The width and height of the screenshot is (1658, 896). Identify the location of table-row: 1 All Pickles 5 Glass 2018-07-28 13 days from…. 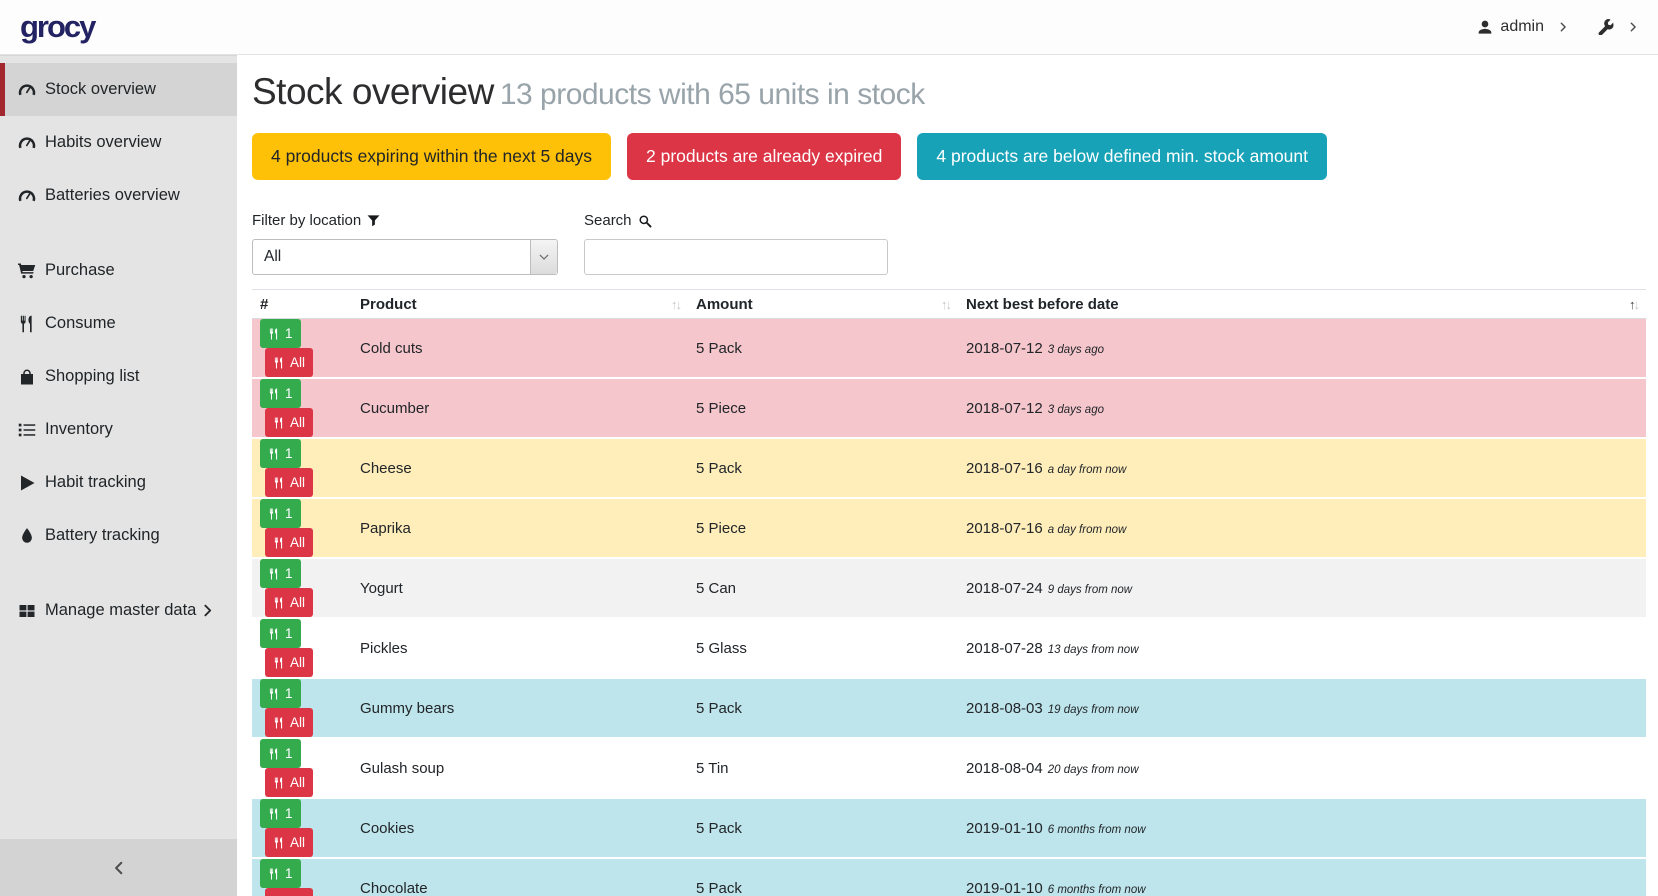
(949, 648).